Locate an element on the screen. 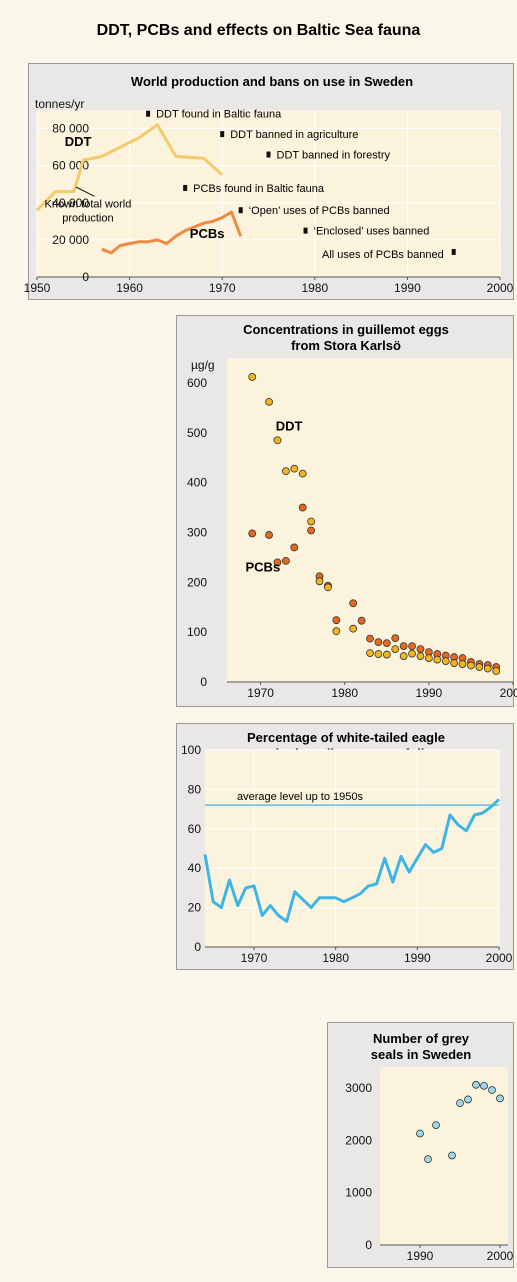 This screenshot has width=517, height=1282. y-tick-label: 600 is located at coordinates (197, 383).